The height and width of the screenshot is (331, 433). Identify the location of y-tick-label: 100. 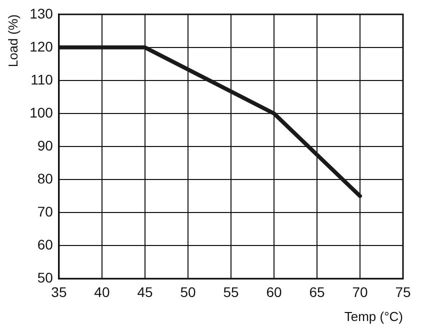
(42, 112).